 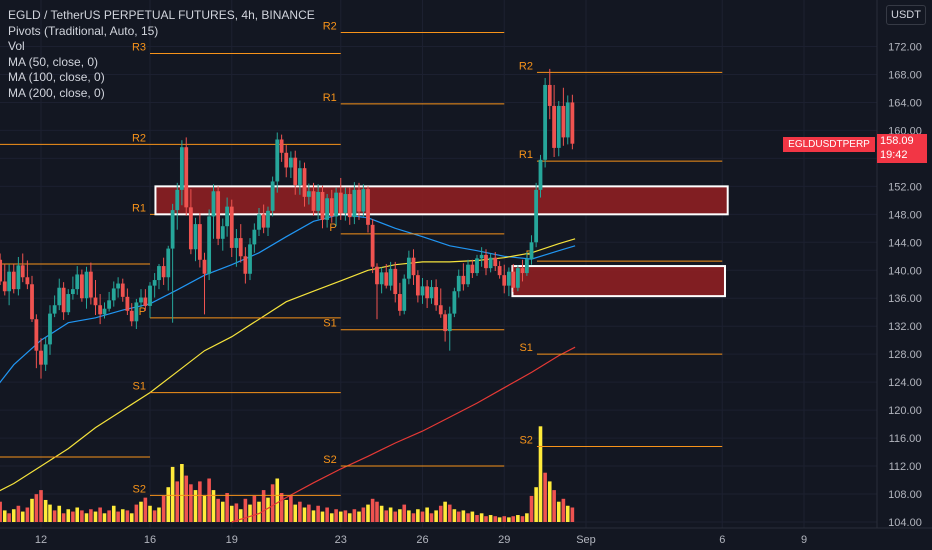 I want to click on time-axis: 12 16 19 23 26 29 Sep 6 9, so click(x=466, y=538).